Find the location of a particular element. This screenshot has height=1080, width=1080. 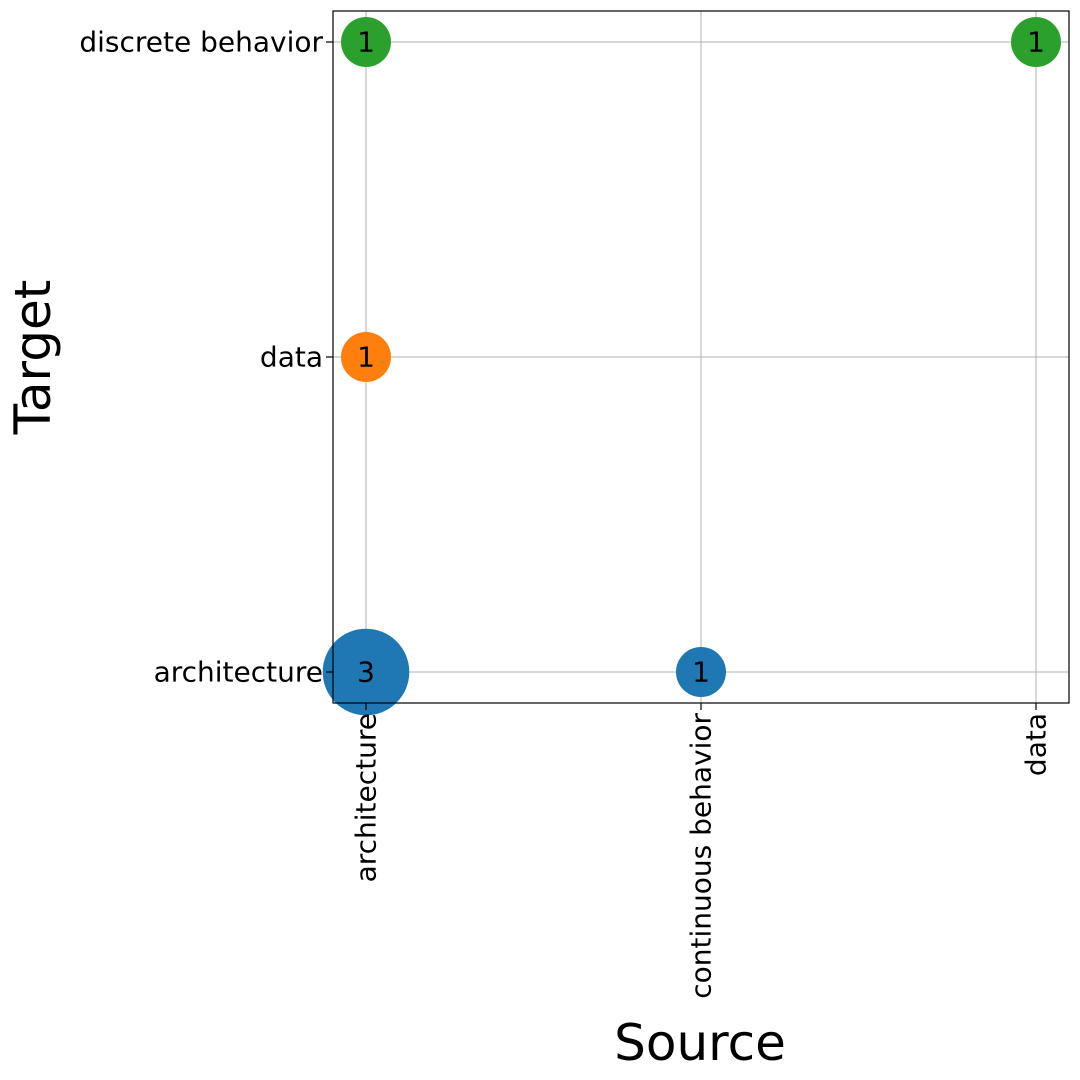

y-tick-label: data is located at coordinates (291, 357).